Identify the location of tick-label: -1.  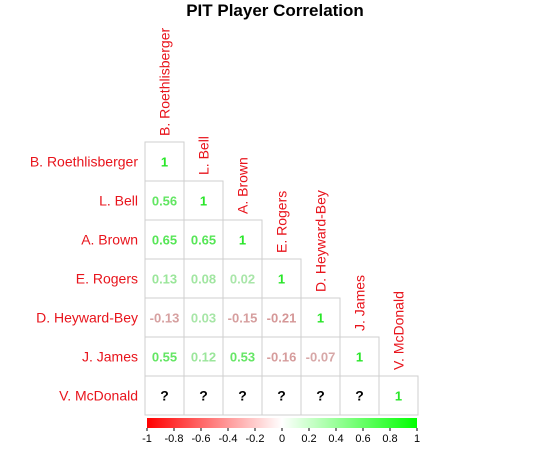
(147, 439).